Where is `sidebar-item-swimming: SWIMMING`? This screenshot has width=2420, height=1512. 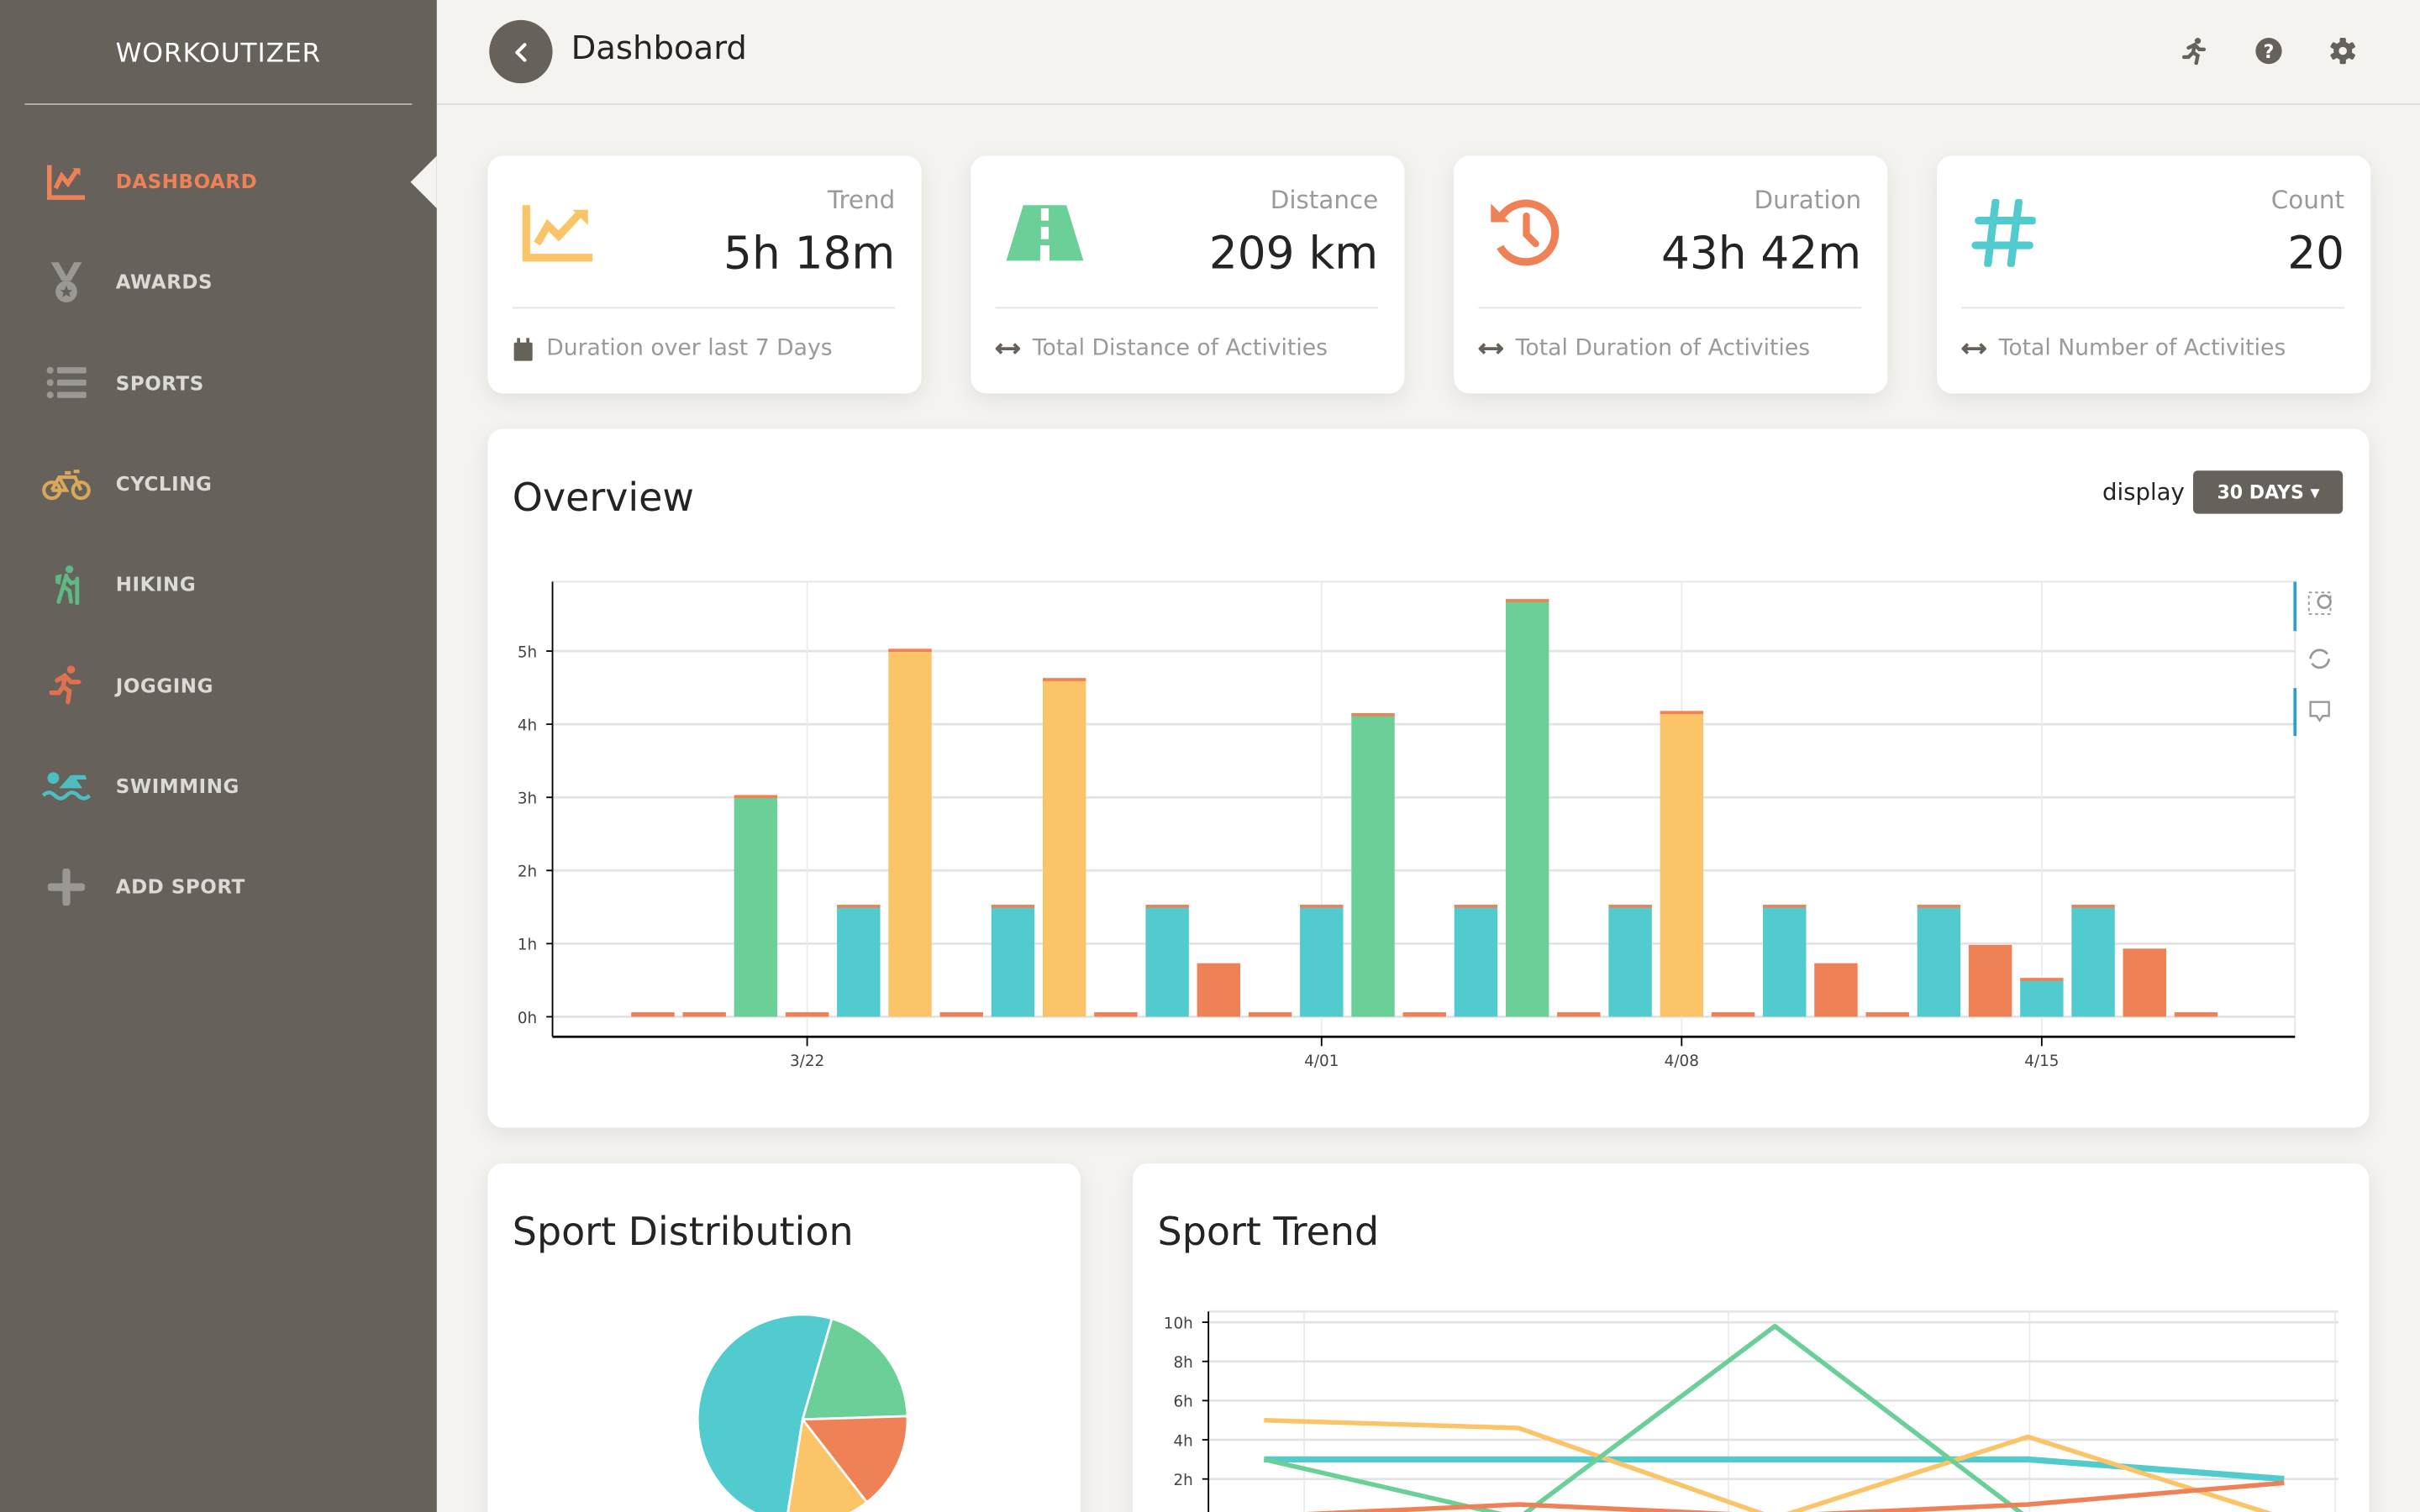 sidebar-item-swimming: SWIMMING is located at coordinates (218, 786).